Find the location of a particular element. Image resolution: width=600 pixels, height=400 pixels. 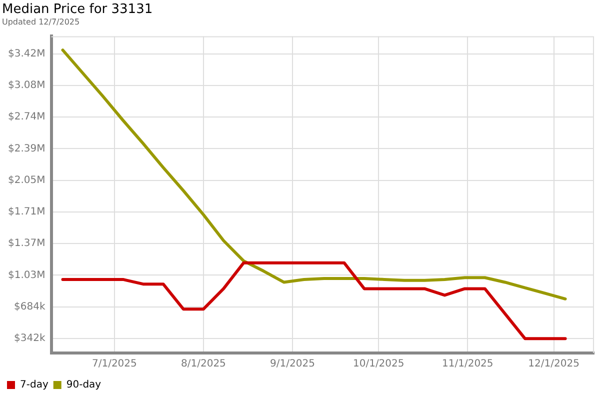

legend-label: 90-day is located at coordinates (84, 385).